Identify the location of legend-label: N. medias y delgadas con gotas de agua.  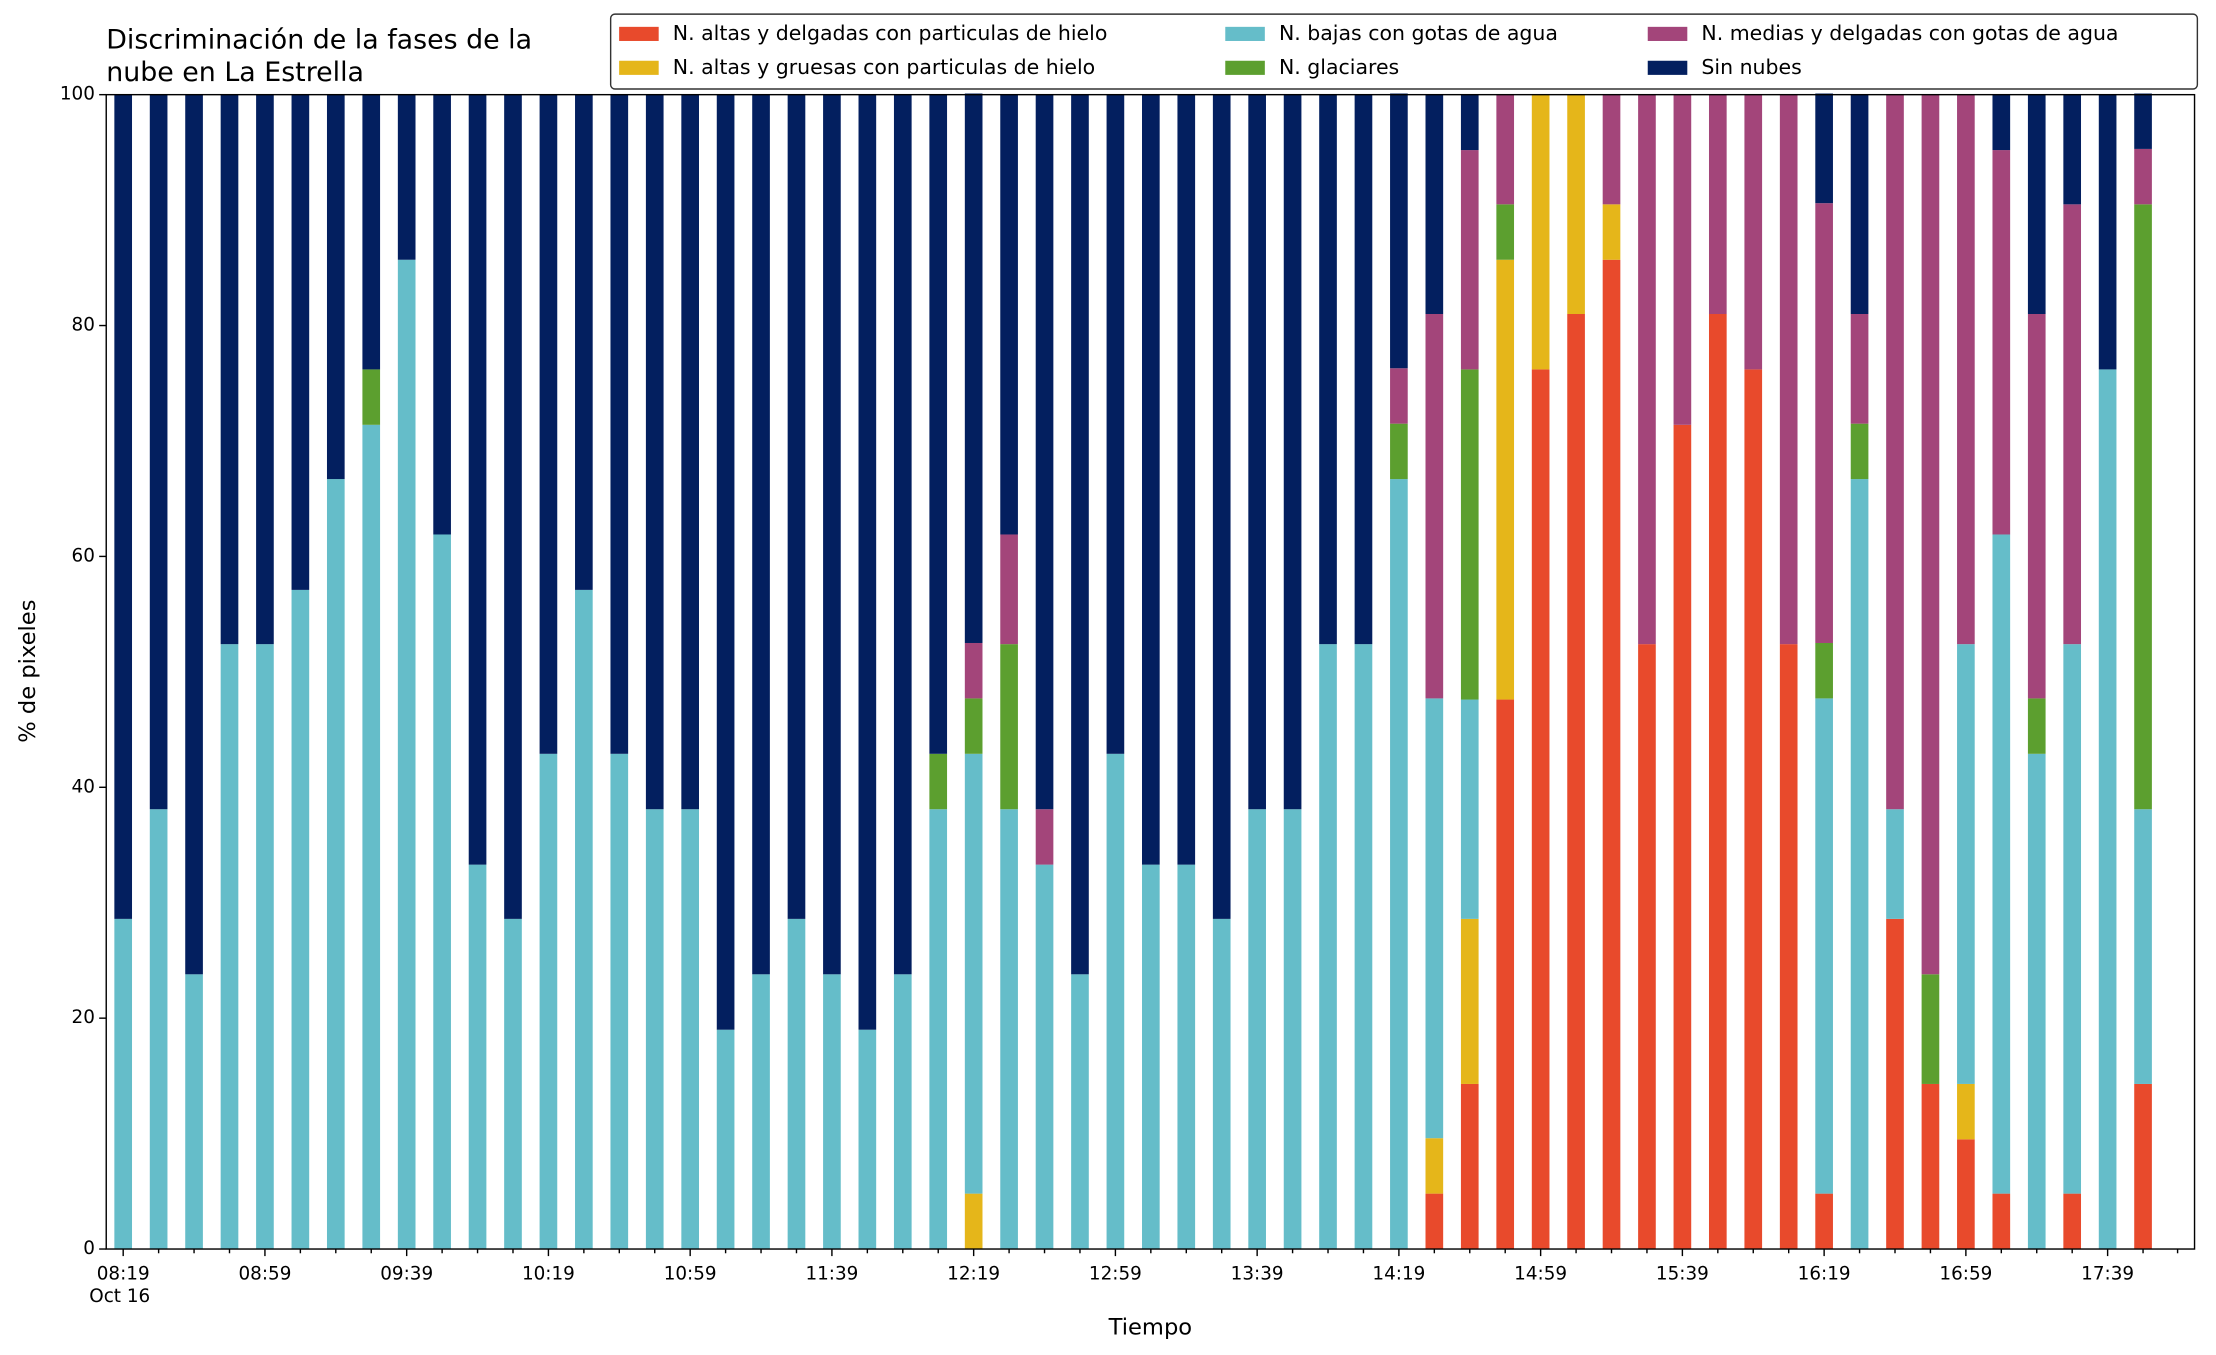
(1909, 33).